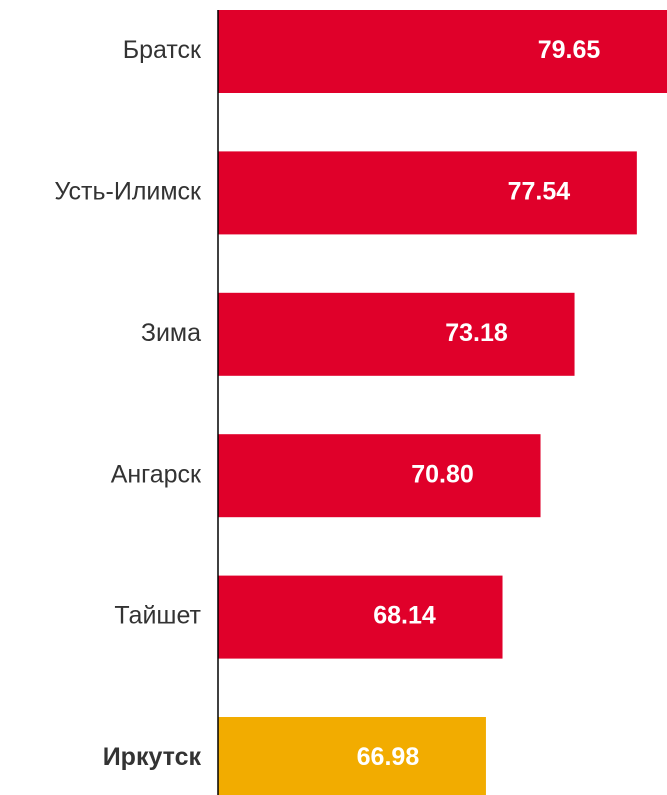 The image size is (667, 795). What do you see at coordinates (152, 757) in the screenshot?
I see `category-label: Иркутск` at bounding box center [152, 757].